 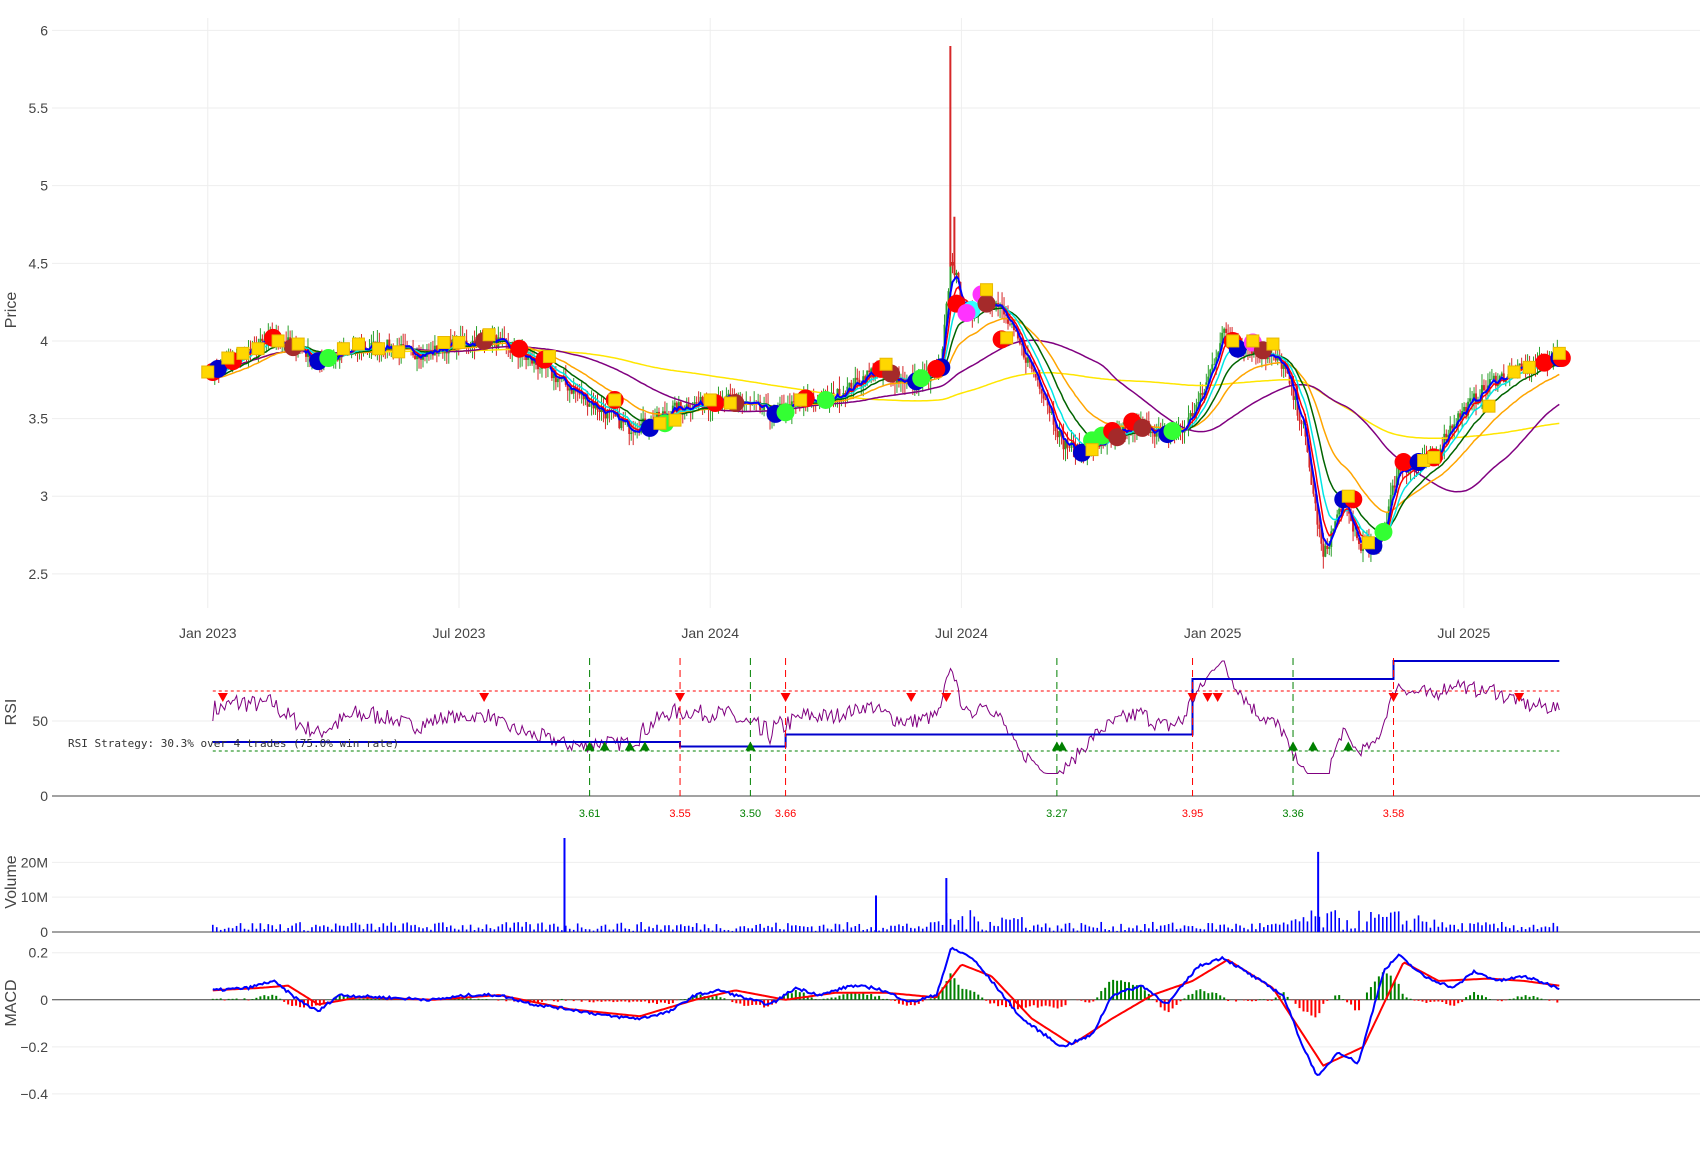 I want to click on macd-tick-label: 0, so click(x=44, y=1000).